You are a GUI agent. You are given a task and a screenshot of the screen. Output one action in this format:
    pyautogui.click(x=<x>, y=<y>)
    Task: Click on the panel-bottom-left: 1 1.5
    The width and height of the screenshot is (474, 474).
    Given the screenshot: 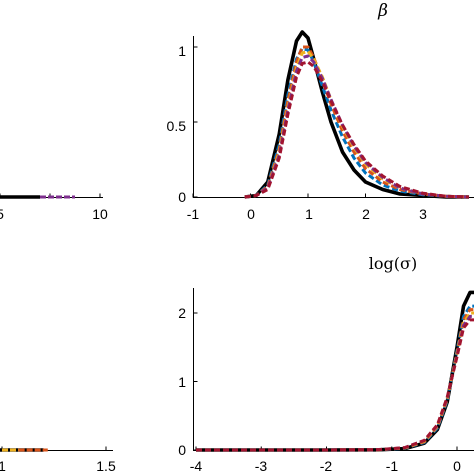 What is the action you would take?
    pyautogui.click(x=58, y=460)
    